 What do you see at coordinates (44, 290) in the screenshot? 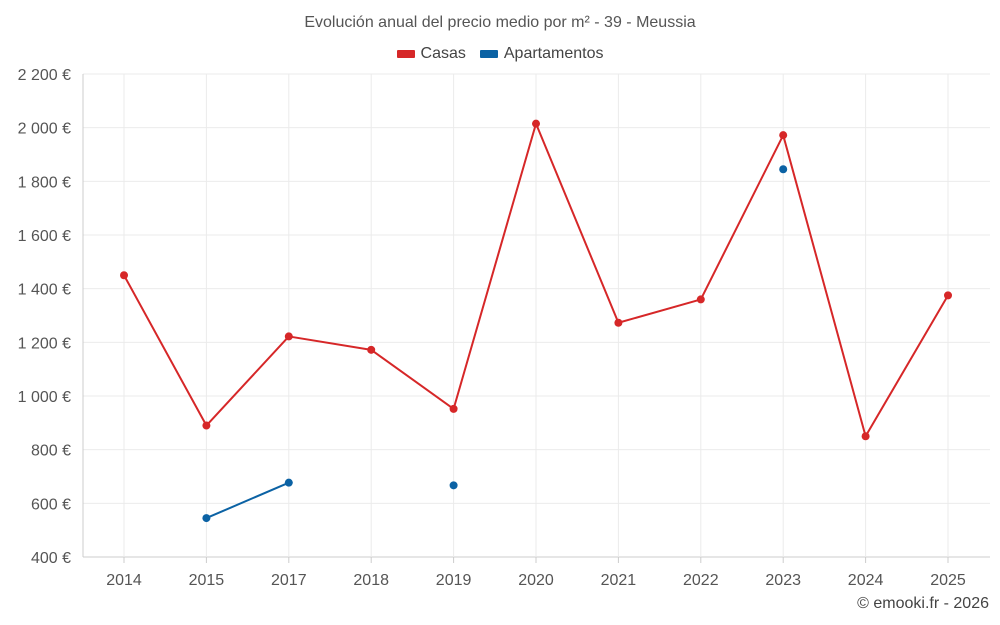
I see `y-tick-label: 1 400 €` at bounding box center [44, 290].